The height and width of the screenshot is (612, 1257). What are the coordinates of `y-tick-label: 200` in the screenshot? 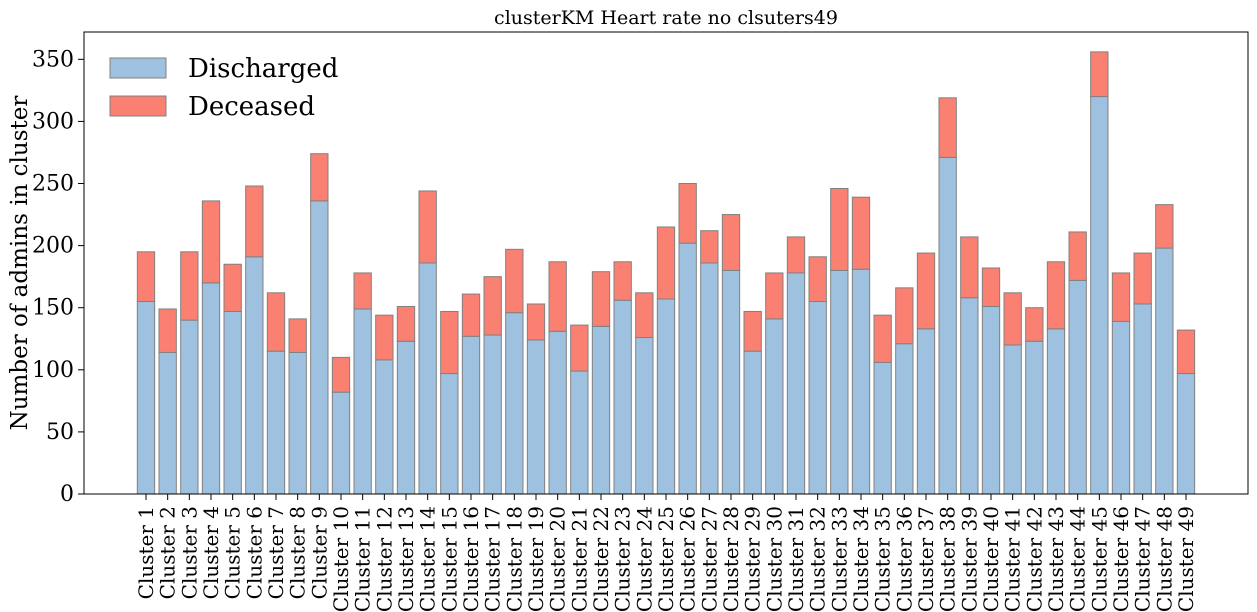 It's located at (53, 246).